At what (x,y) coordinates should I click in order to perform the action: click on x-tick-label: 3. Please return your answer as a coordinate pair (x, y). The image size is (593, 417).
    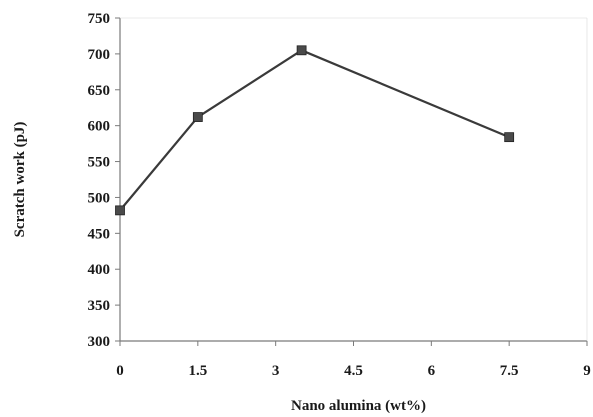
    Looking at the image, I should click on (276, 371).